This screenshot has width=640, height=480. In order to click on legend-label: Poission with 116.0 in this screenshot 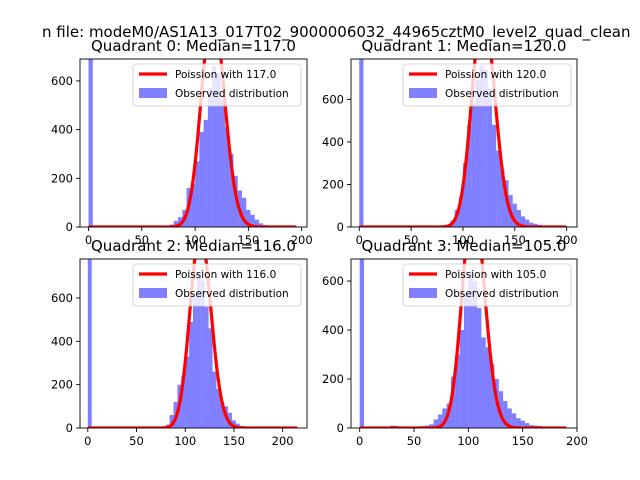, I will do `click(225, 275)`.